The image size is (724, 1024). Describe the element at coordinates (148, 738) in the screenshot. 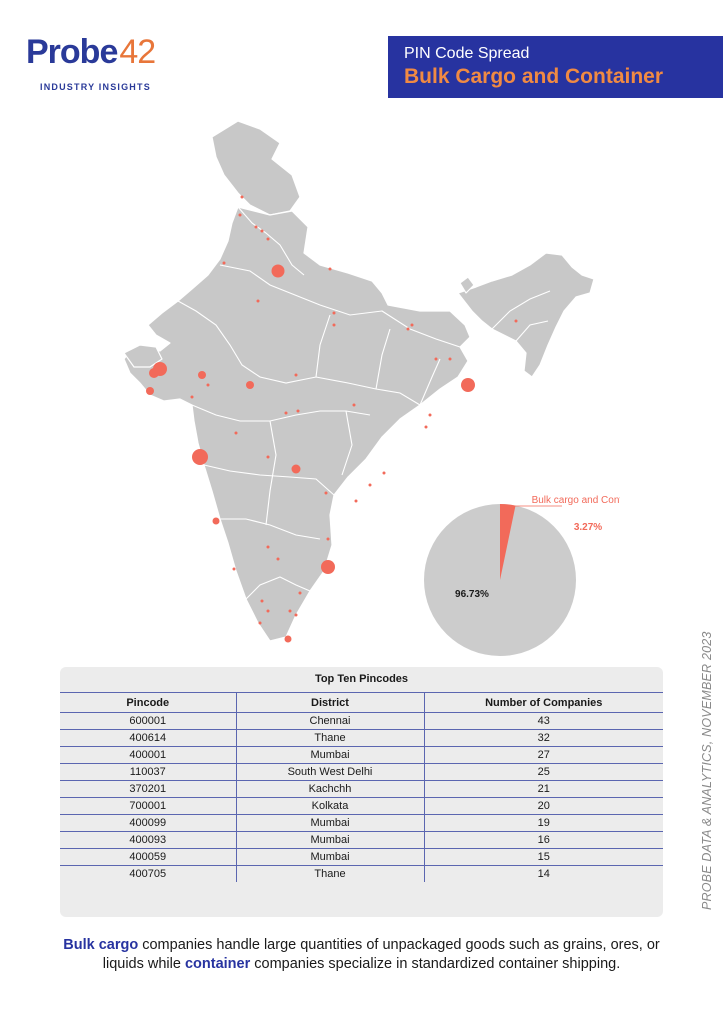

I see `cell-pincode: 400614` at that location.